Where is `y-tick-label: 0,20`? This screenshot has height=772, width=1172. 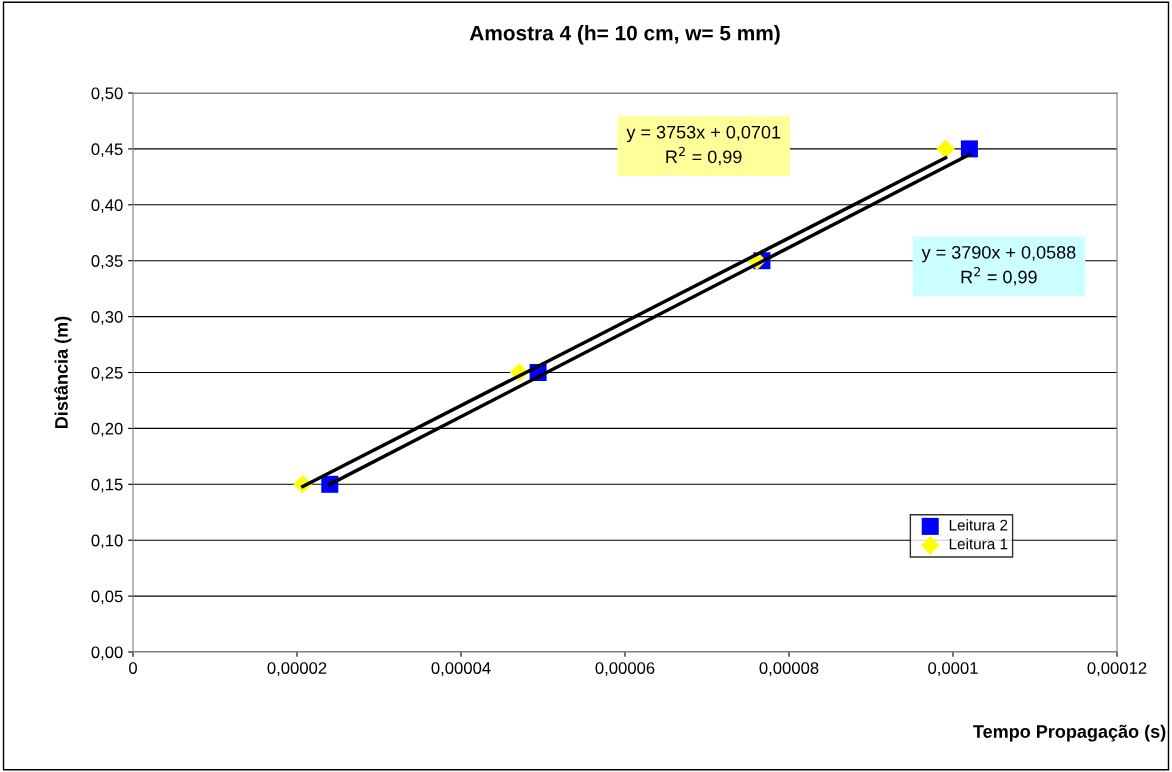 y-tick-label: 0,20 is located at coordinates (107, 429).